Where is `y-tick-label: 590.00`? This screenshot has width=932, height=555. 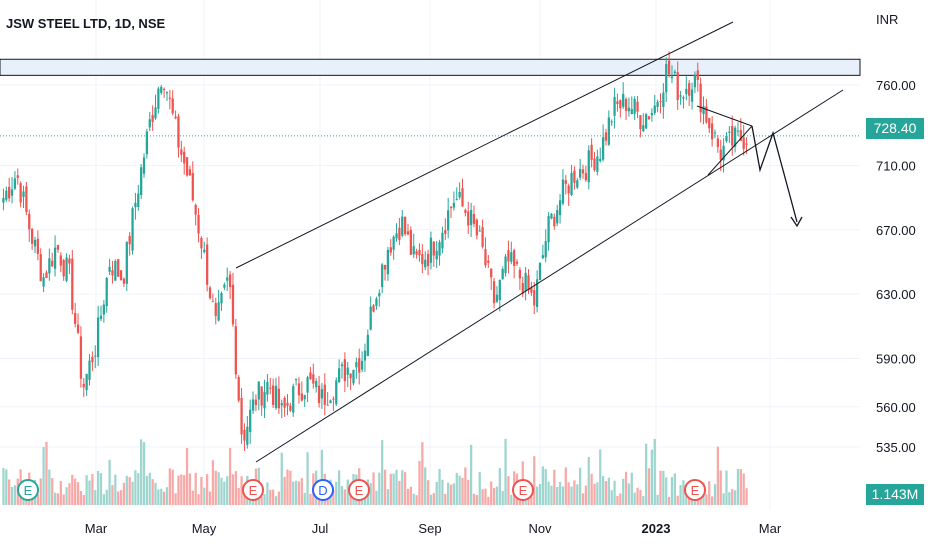
y-tick-label: 590.00 is located at coordinates (896, 359).